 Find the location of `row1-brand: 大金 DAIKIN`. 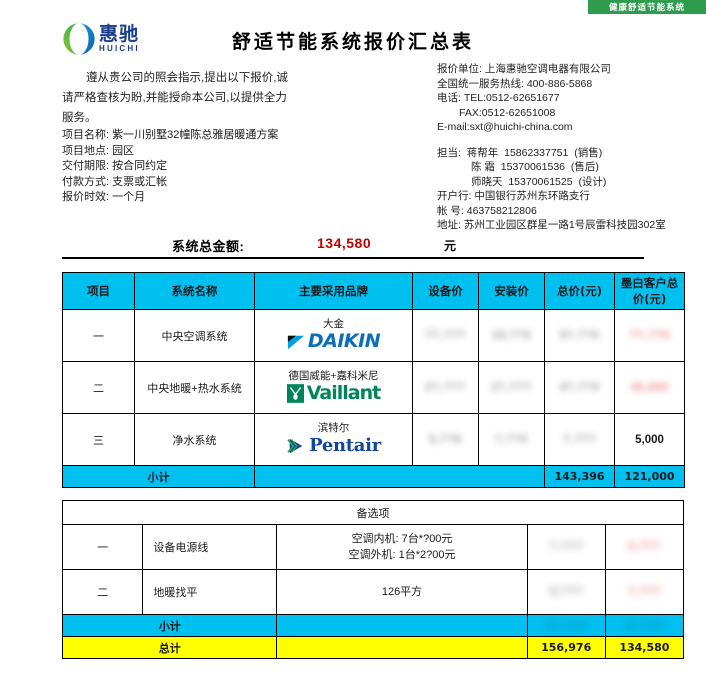

row1-brand: 大金 DAIKIN is located at coordinates (333, 335).